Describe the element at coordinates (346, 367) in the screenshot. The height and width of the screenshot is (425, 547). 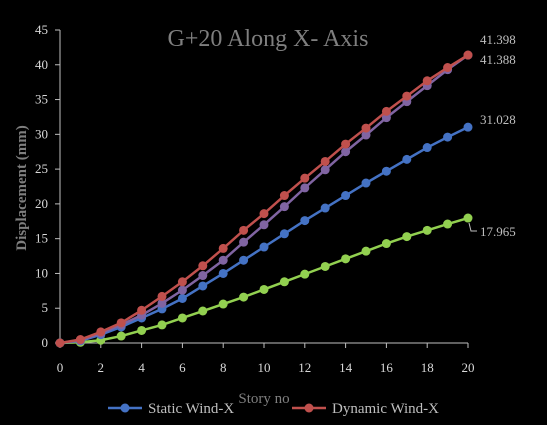
I see `x-tick-label: 14` at that location.